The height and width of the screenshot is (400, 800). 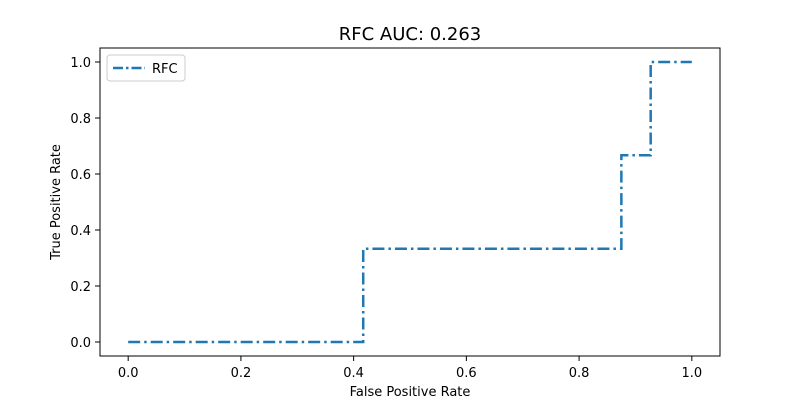 I want to click on y-tick-label: 0.6, so click(x=80, y=175).